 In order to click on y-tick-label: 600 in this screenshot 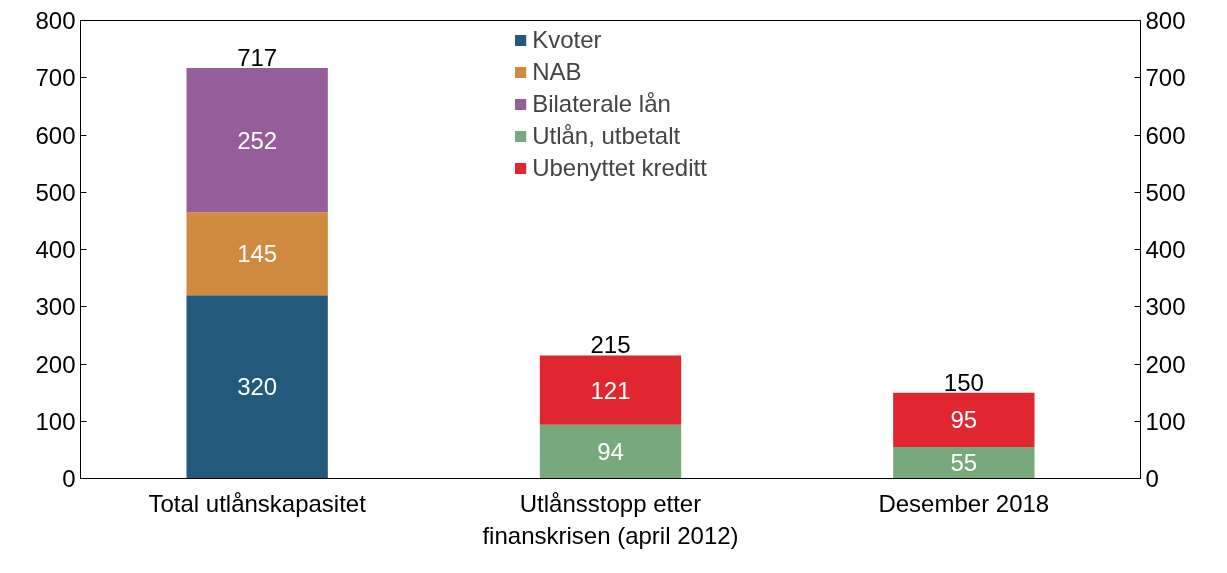, I will do `click(55, 135)`.